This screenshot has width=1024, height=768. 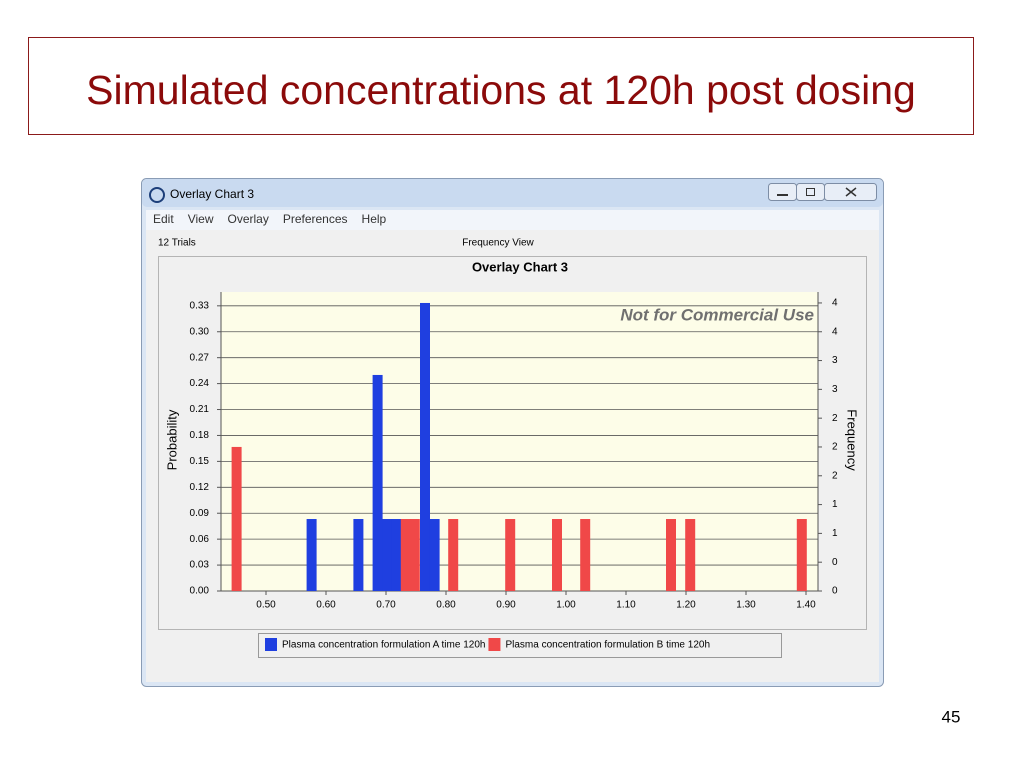 I want to click on page-number: 45, so click(x=951, y=716).